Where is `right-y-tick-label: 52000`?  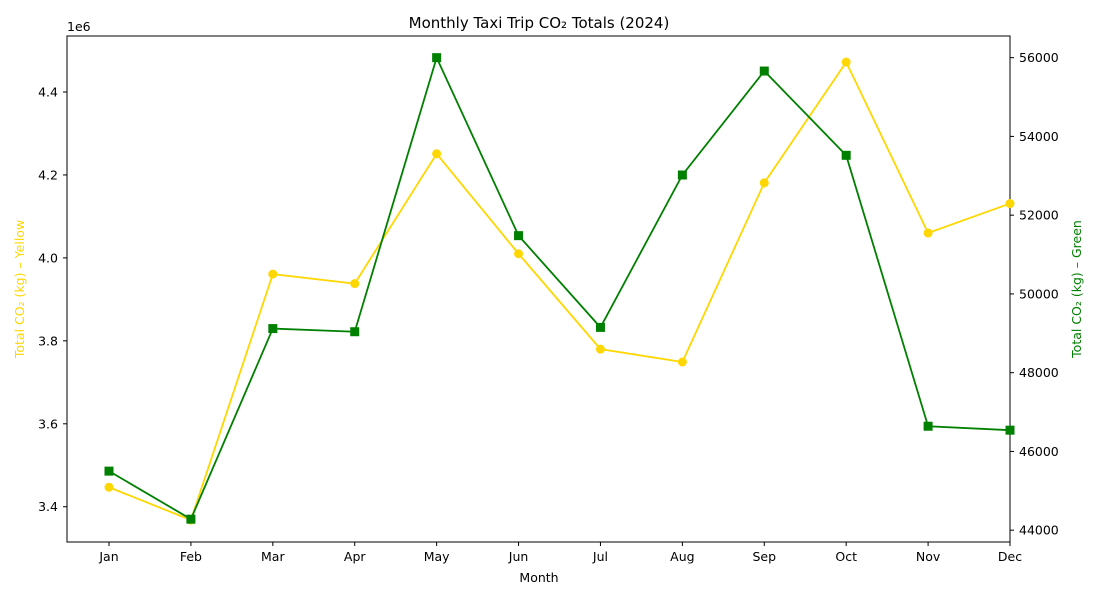 right-y-tick-label: 52000 is located at coordinates (1039, 215).